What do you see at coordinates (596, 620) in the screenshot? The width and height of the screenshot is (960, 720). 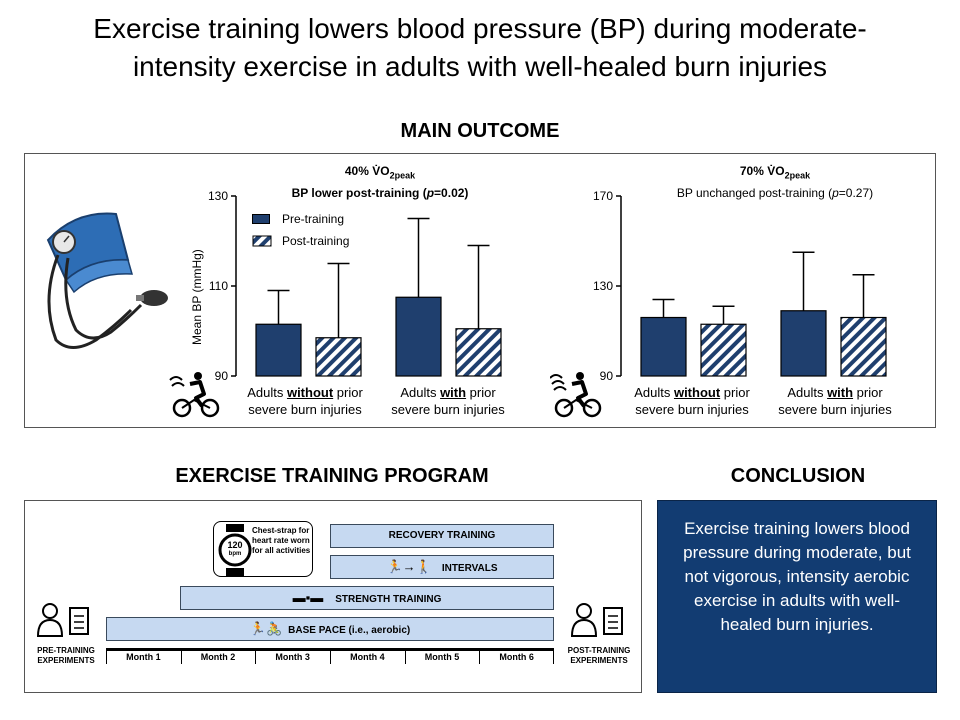 I see `post-training-doctor-icon` at bounding box center [596, 620].